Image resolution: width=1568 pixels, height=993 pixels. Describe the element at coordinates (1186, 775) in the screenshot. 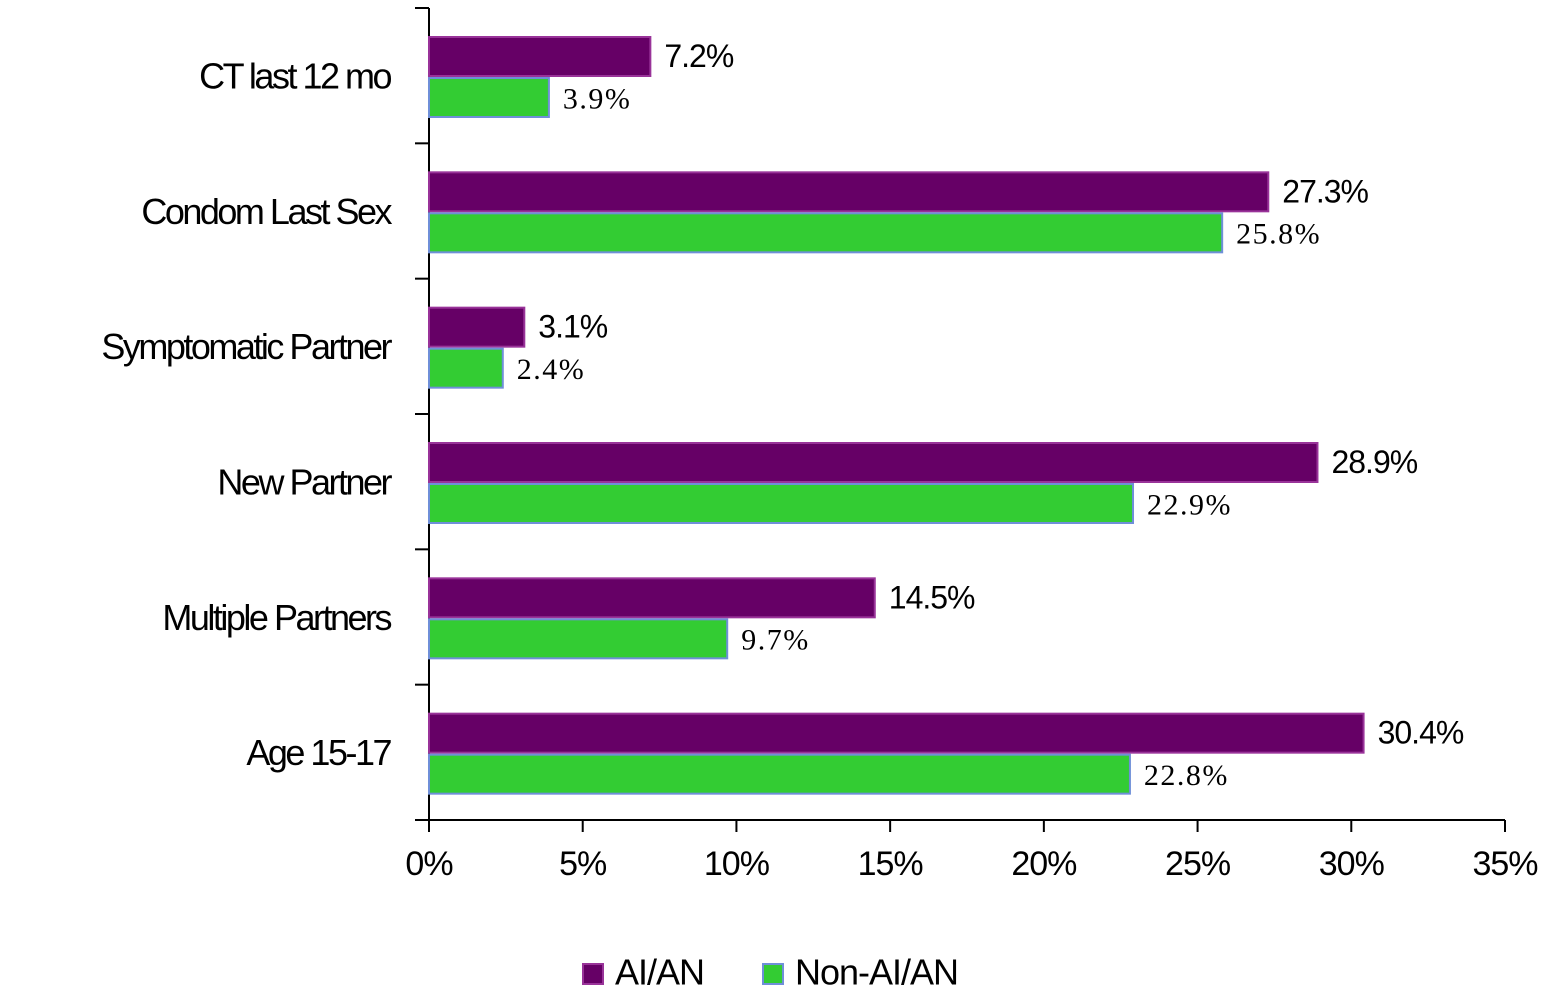

I see `value-label: 22.8%` at that location.